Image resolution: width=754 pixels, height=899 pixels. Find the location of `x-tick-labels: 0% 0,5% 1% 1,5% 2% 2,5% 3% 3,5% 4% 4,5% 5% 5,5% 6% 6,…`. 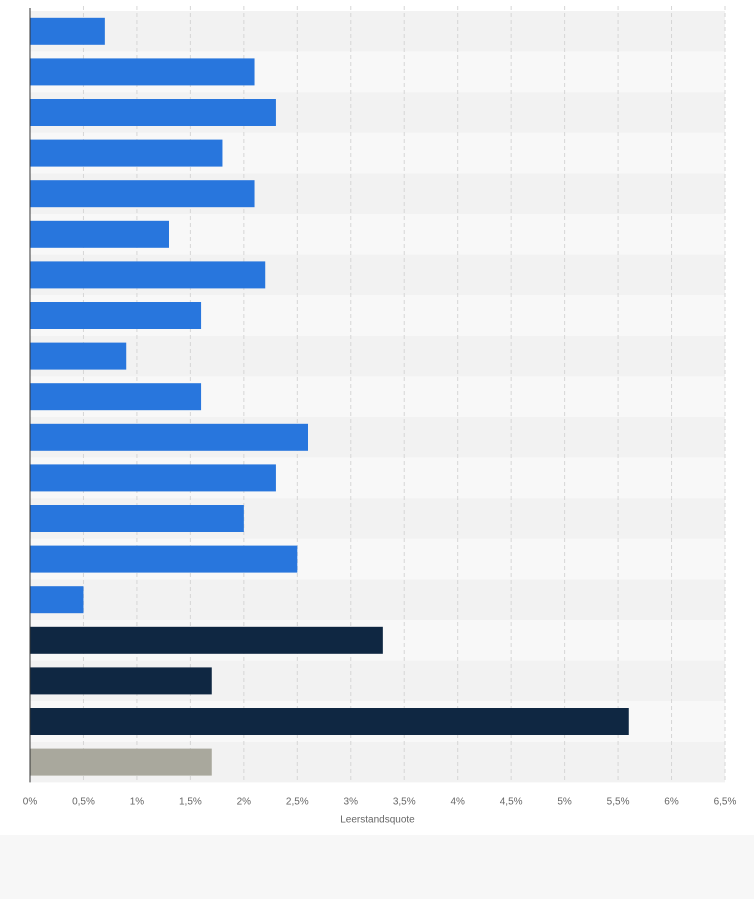

x-tick-labels: 0% 0,5% 1% 1,5% 2% 2,5% 3% 3,5% 4% 4,5% 5% 5,5% 6% 6,… is located at coordinates (380, 801).